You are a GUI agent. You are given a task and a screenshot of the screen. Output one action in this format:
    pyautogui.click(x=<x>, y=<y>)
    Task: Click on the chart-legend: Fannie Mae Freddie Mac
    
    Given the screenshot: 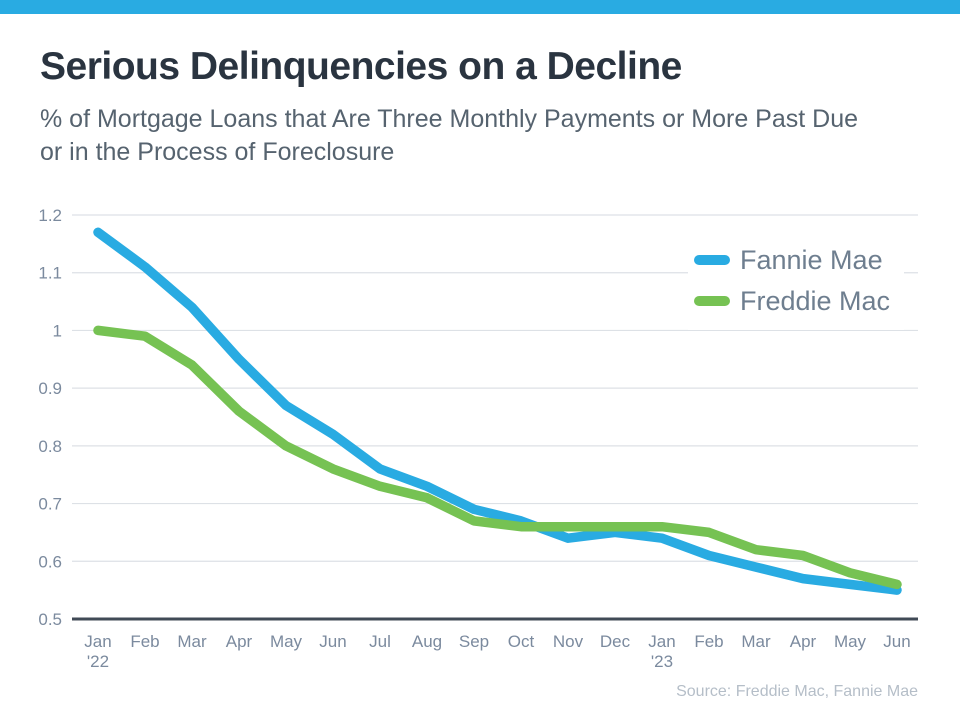 What is the action you would take?
    pyautogui.click(x=796, y=281)
    